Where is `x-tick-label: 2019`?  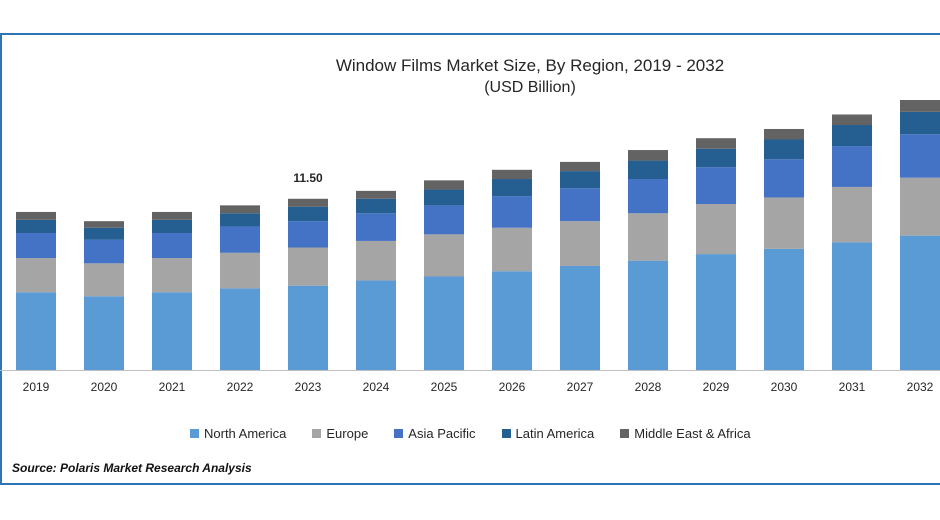 x-tick-label: 2019 is located at coordinates (36, 387).